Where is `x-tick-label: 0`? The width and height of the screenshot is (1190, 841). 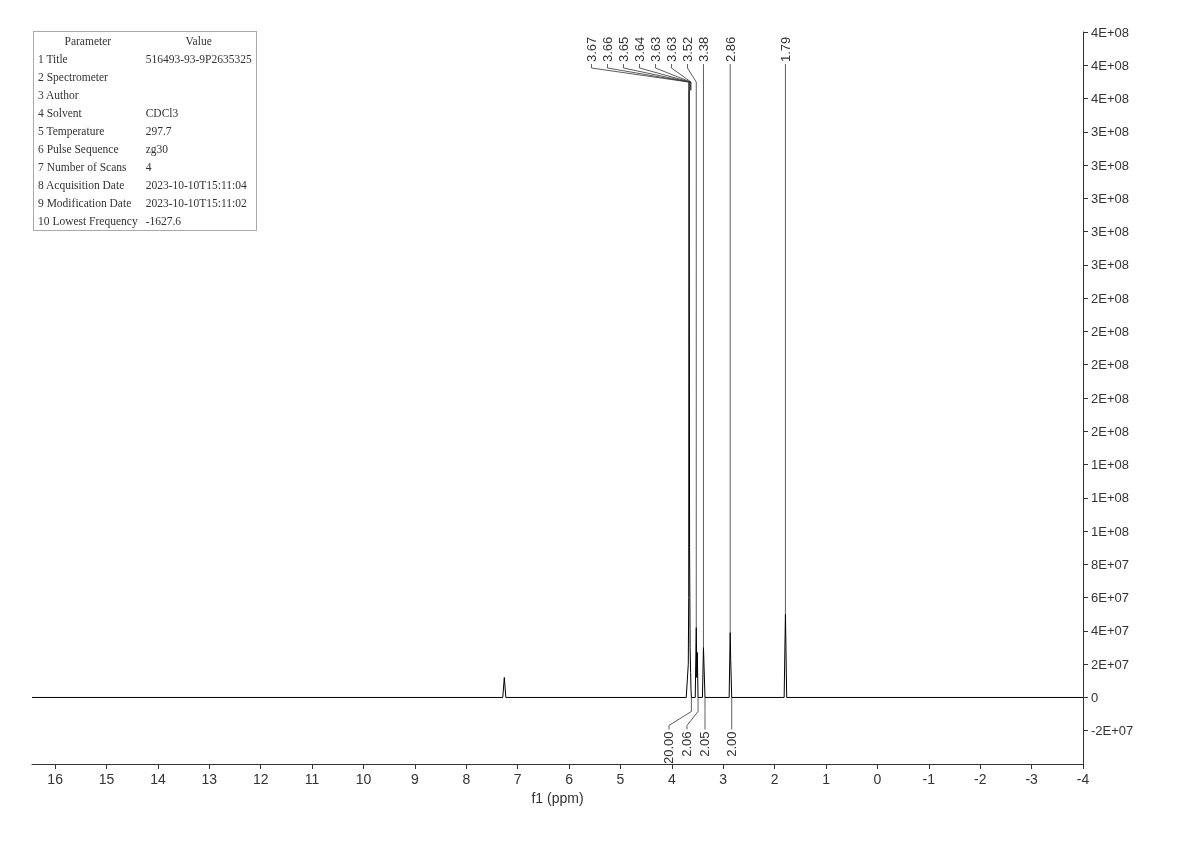 x-tick-label: 0 is located at coordinates (877, 779).